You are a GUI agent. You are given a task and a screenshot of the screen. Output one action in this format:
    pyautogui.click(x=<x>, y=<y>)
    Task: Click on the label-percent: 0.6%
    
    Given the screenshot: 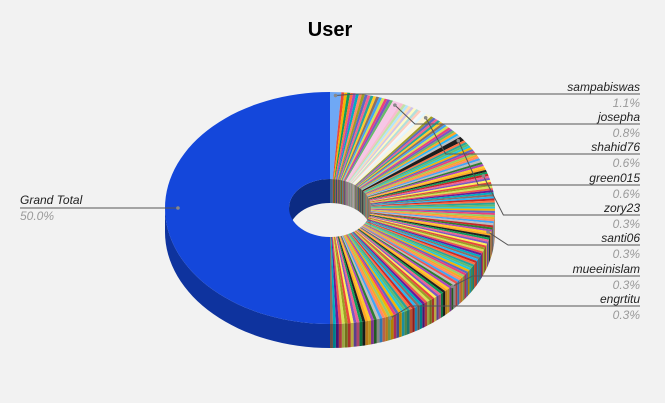 What is the action you would take?
    pyautogui.click(x=627, y=163)
    